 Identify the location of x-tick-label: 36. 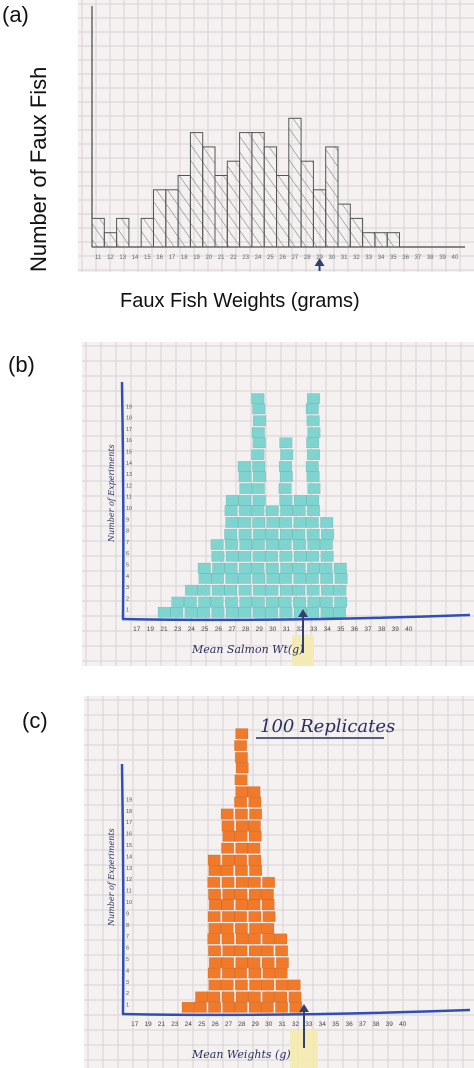
(405, 258).